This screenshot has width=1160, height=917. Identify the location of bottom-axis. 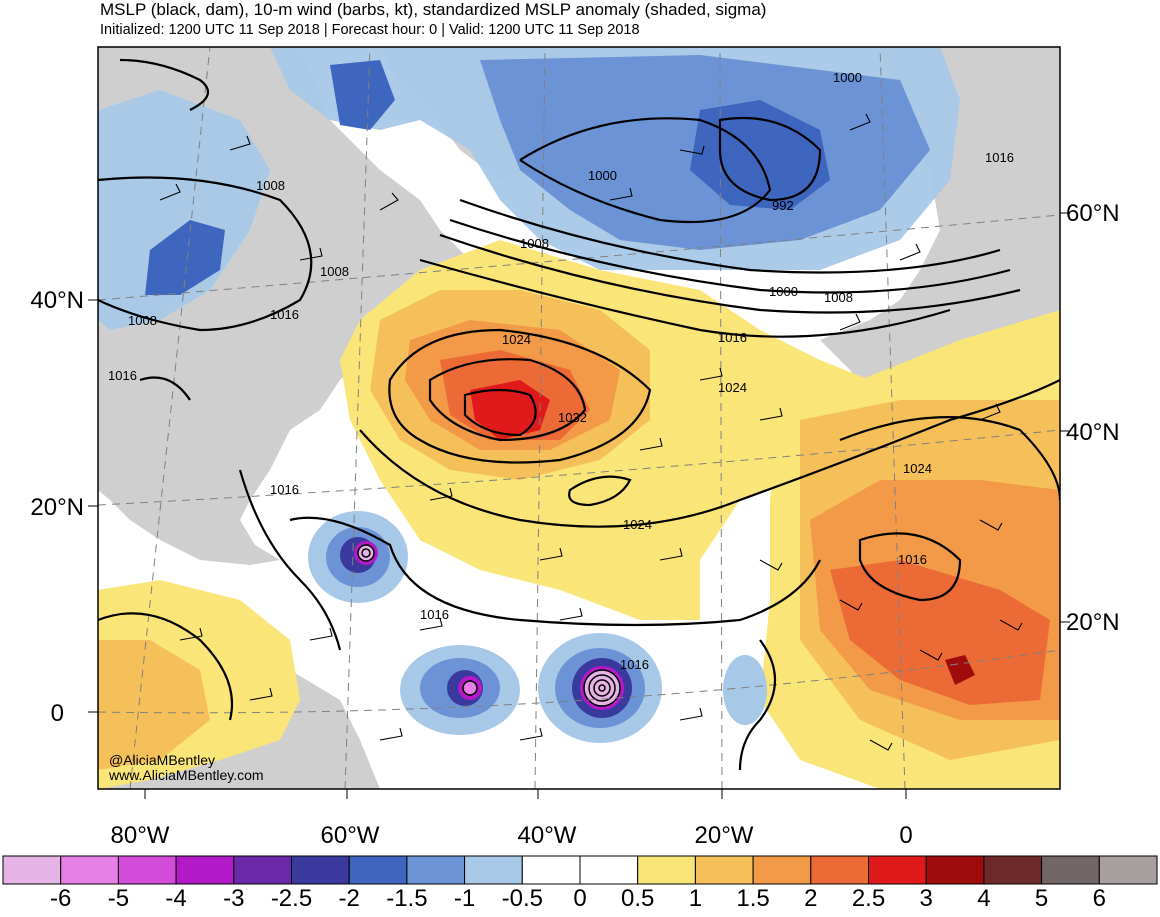
(525, 794).